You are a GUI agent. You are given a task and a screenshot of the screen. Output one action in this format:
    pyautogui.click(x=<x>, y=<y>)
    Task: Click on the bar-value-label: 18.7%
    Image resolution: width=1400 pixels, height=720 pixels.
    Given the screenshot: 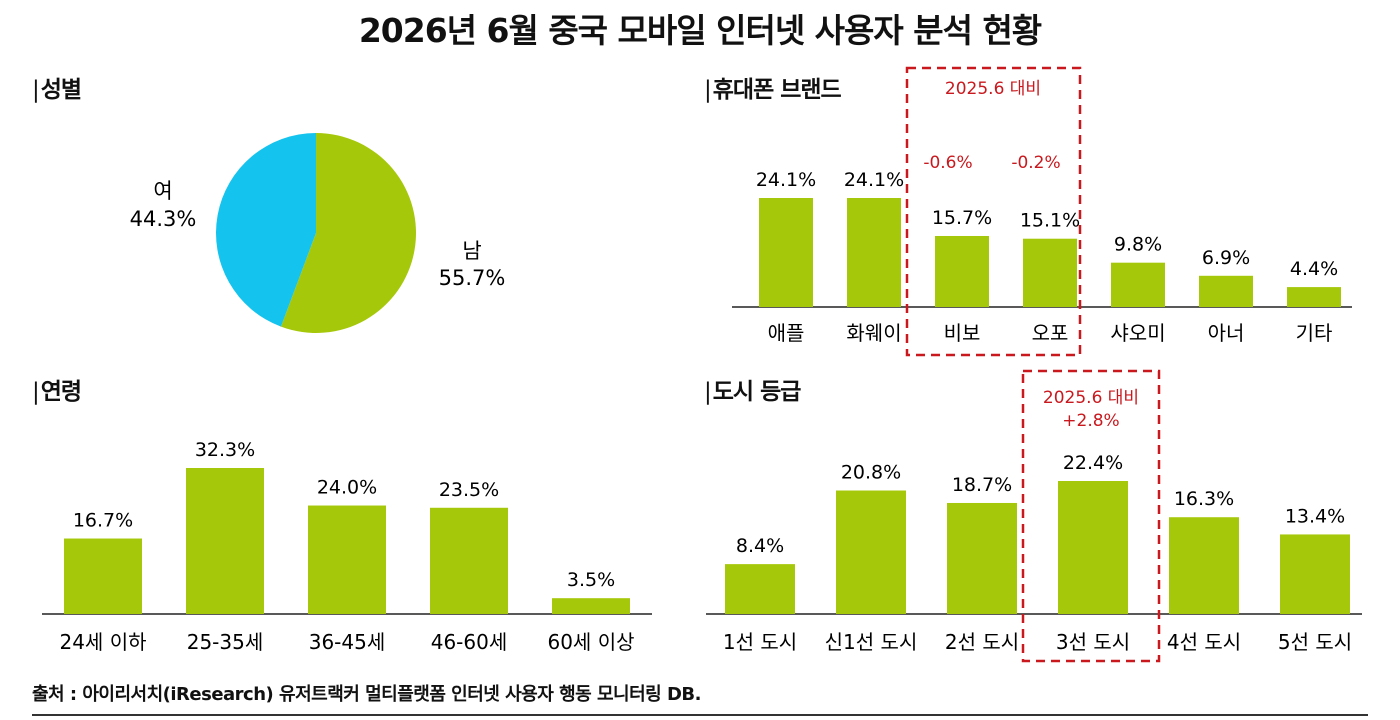 What is the action you would take?
    pyautogui.click(x=982, y=485)
    